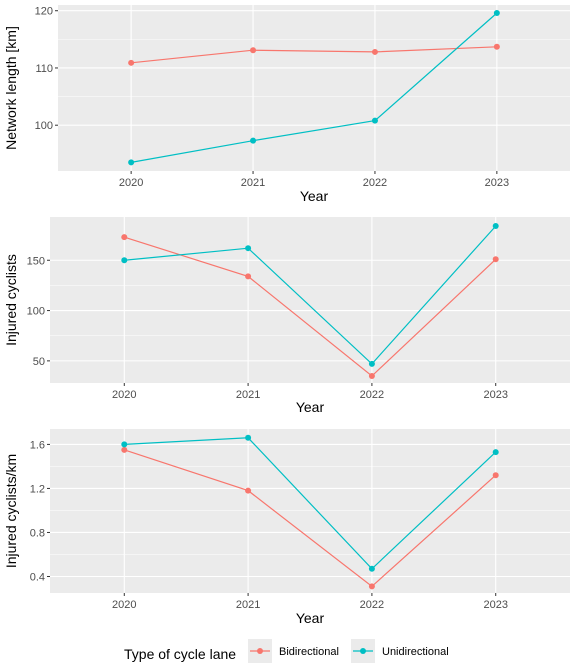 This screenshot has height=672, width=576. Describe the element at coordinates (415, 652) in the screenshot. I see `legend-label-unidirectional: Unidirectional` at that location.